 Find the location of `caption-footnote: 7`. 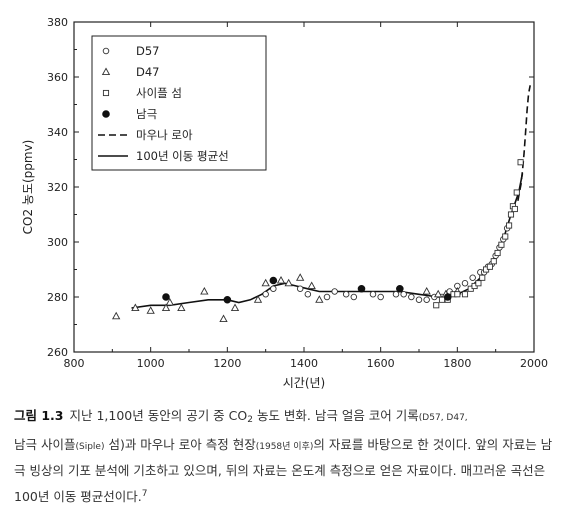

caption-footnote: 7 is located at coordinates (144, 493).